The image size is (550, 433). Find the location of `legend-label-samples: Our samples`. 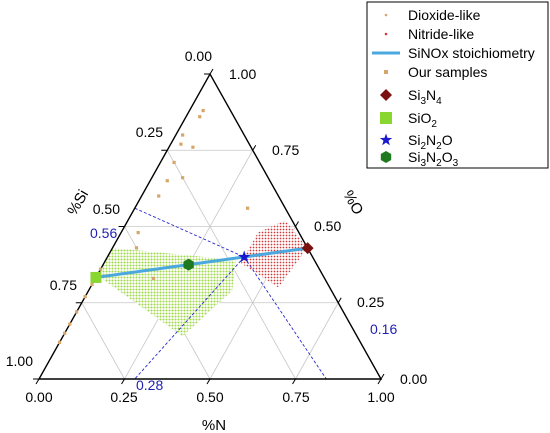

legend-label-samples: Our samples is located at coordinates (447, 72).